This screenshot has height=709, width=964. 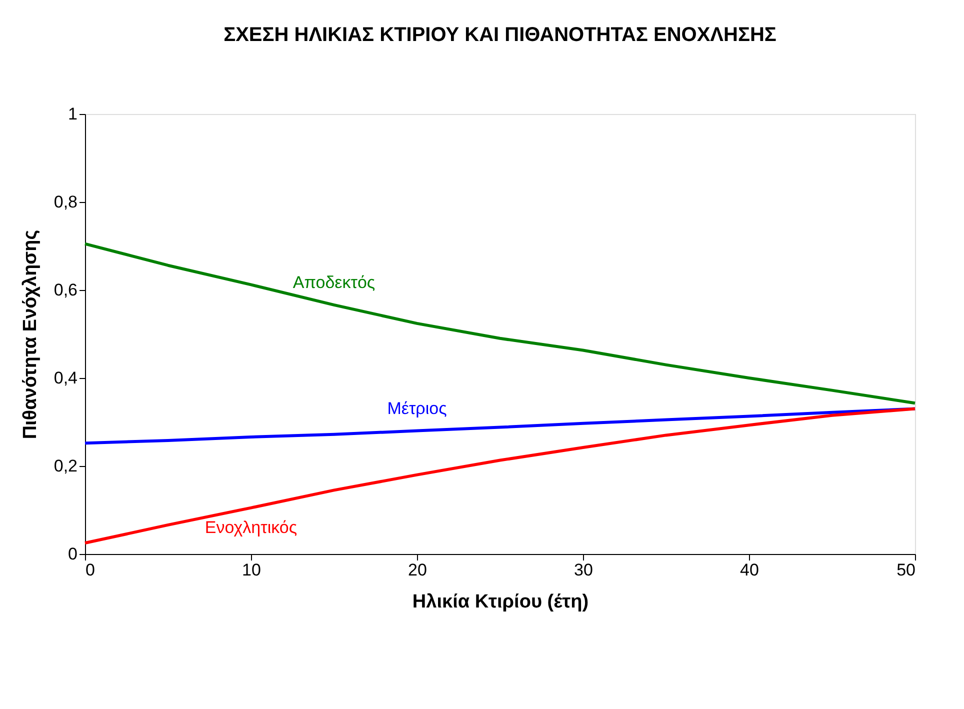 What do you see at coordinates (66, 466) in the screenshot?
I see `y-tick-label: 0,2` at bounding box center [66, 466].